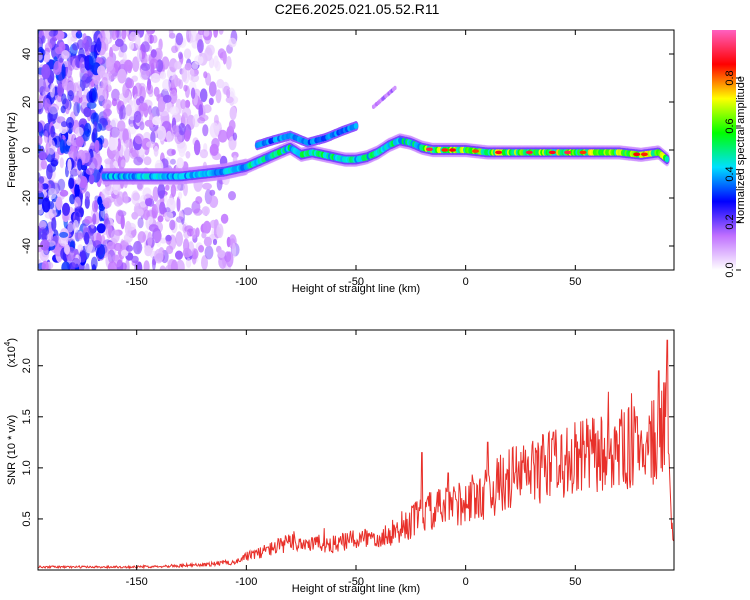 The image size is (750, 600). What do you see at coordinates (356, 589) in the screenshot?
I see `snr-x-axis-title: Height of straight line (km)` at bounding box center [356, 589].